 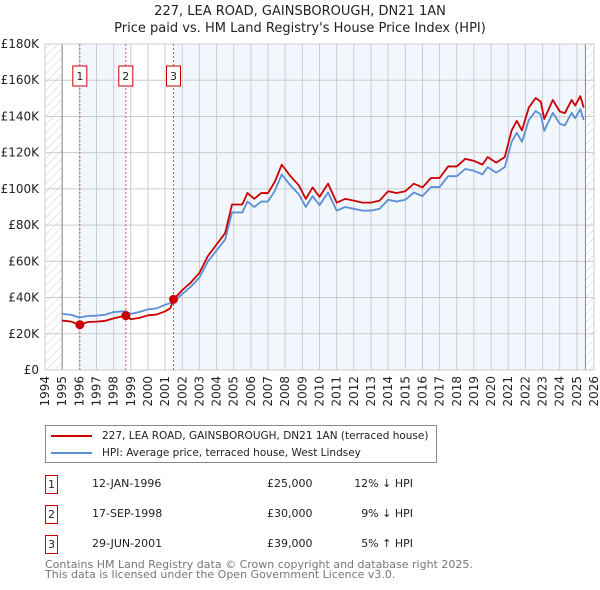 What do you see at coordinates (300, 11) in the screenshot?
I see `chart-title: 227, LEA ROAD, GAINSBOROUGH, DN21 1AN` at bounding box center [300, 11].